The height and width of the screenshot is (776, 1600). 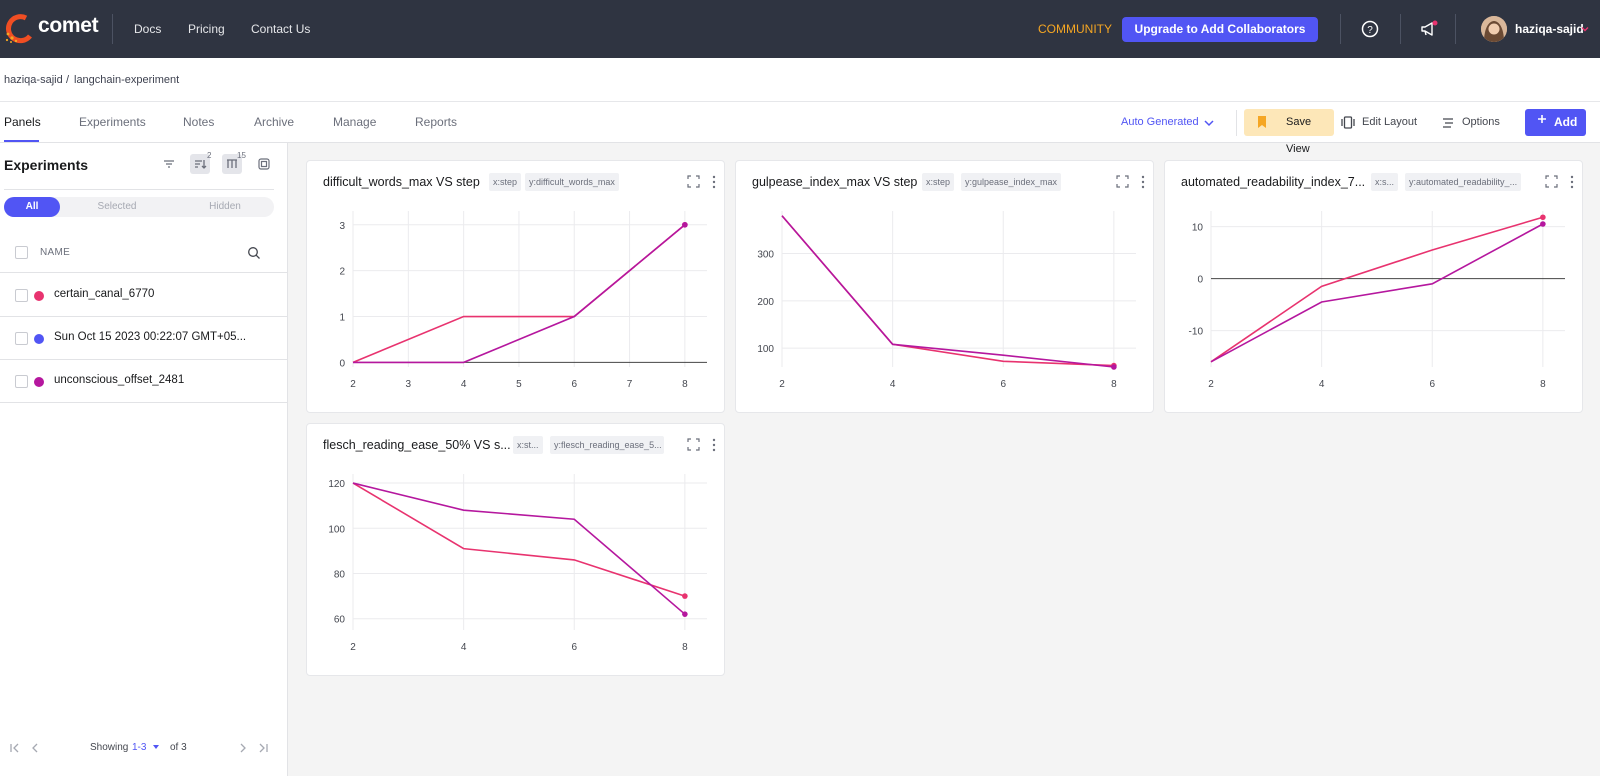 What do you see at coordinates (112, 122) in the screenshot?
I see `tab-experiments: Experiments` at bounding box center [112, 122].